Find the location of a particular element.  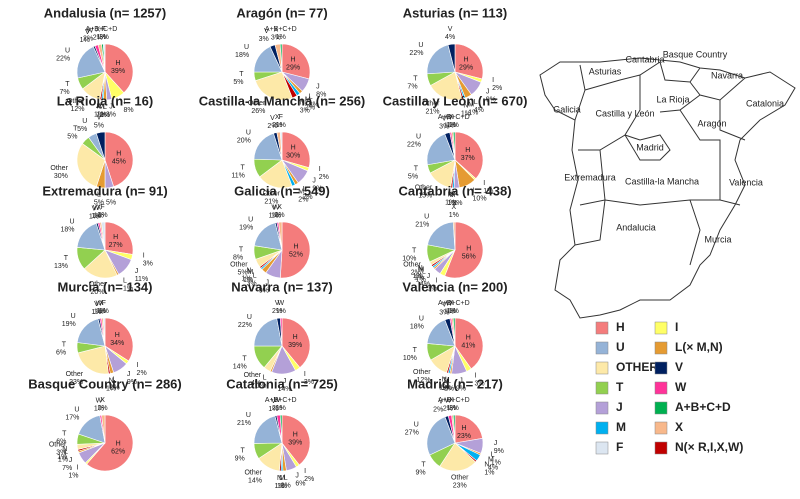

chart-title: Murcia (n= 134) is located at coordinates (104, 286).